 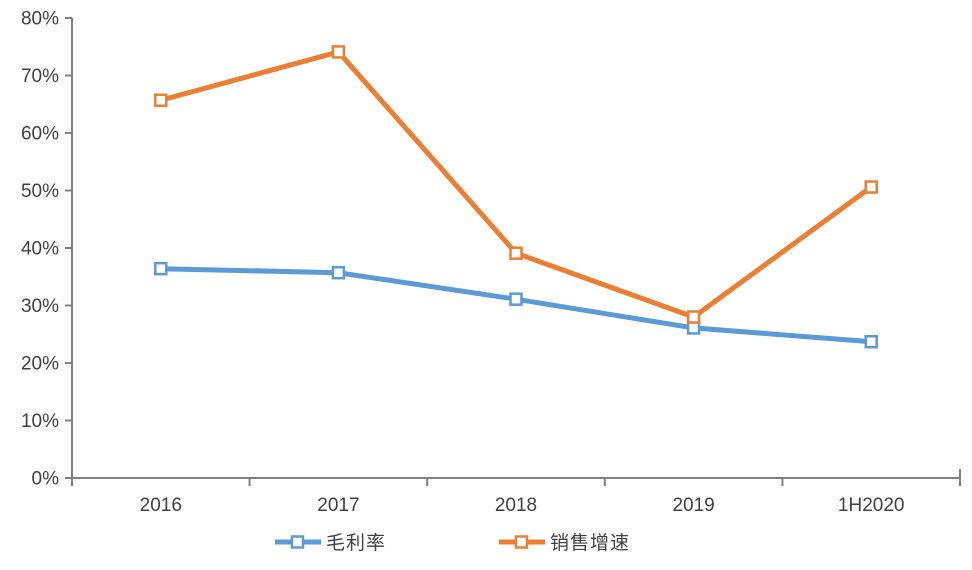 I want to click on legend-item-gross-margin: 毛利率, so click(x=330, y=541).